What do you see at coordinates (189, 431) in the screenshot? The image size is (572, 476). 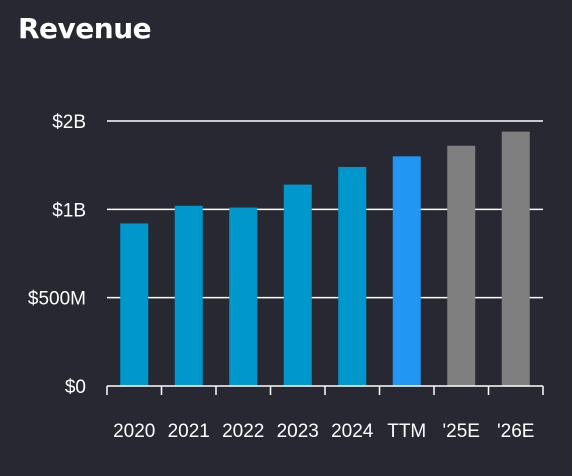 I see `x-tick-label: 2021` at bounding box center [189, 431].